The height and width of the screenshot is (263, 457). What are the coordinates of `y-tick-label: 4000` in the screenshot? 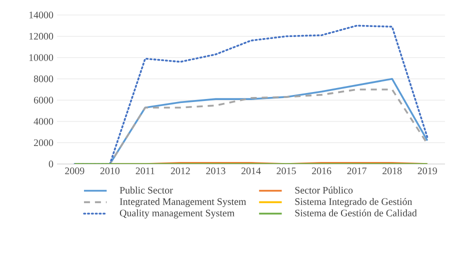 It's located at (44, 121).